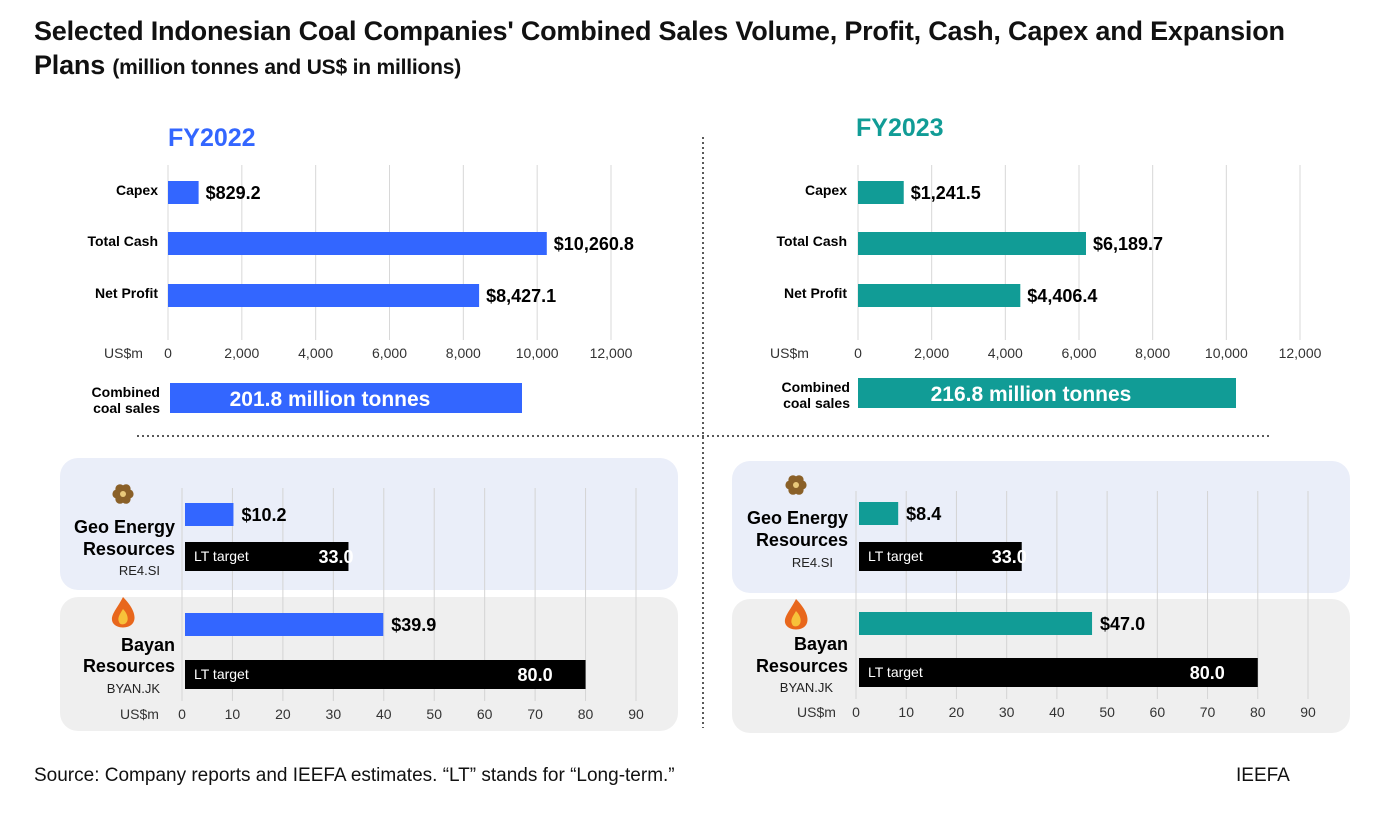  I want to click on flower-icon, so click(123, 494).